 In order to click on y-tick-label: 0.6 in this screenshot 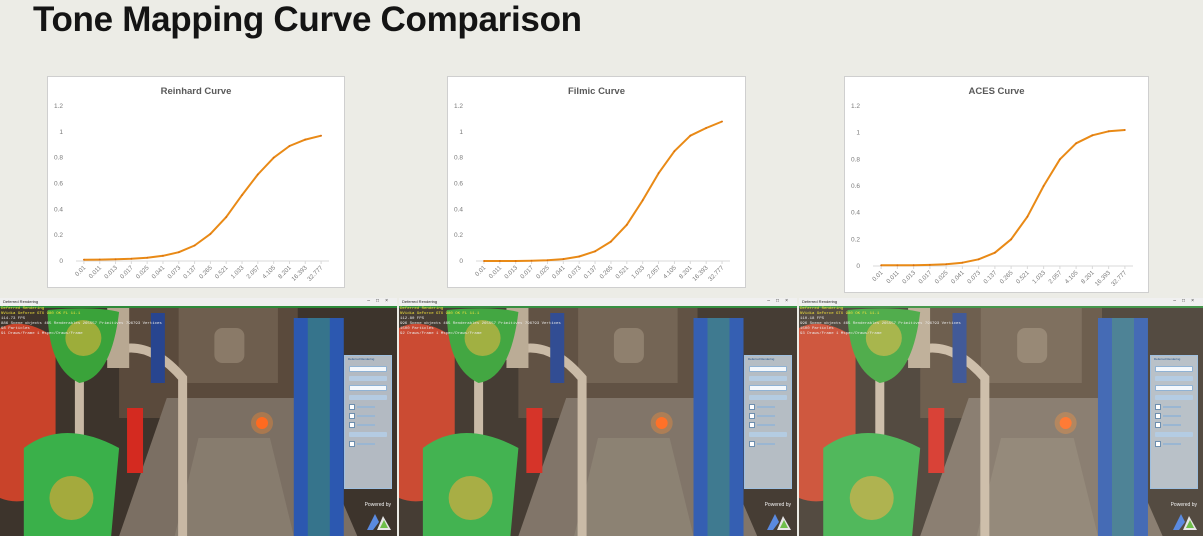, I will do `click(58, 184)`.